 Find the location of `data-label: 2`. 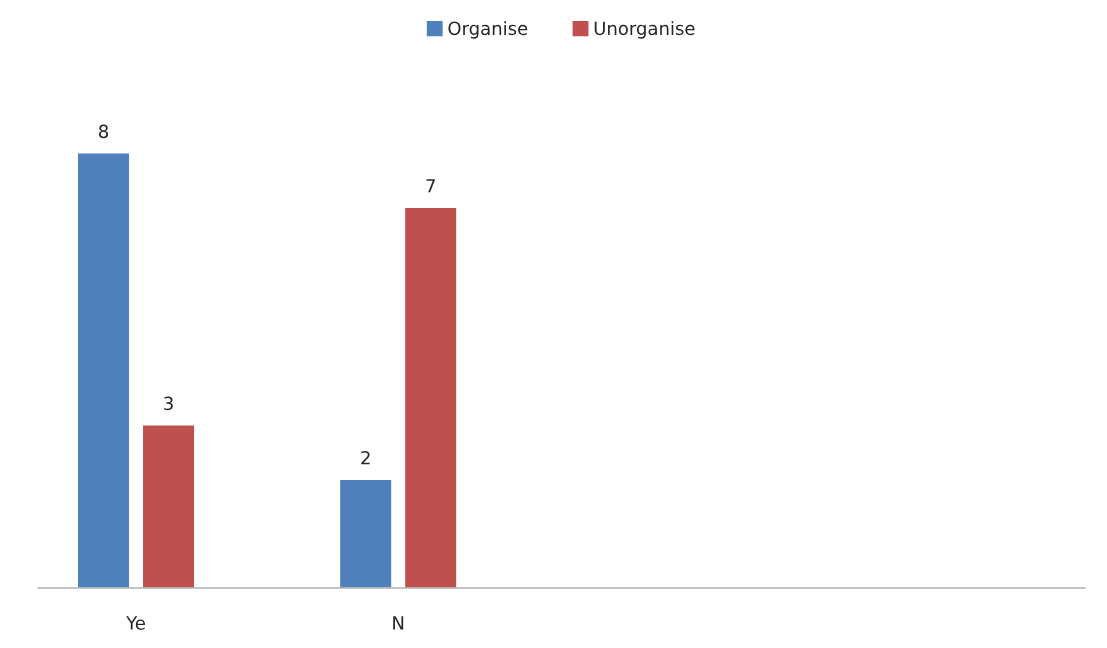

data-label: 2 is located at coordinates (365, 457).